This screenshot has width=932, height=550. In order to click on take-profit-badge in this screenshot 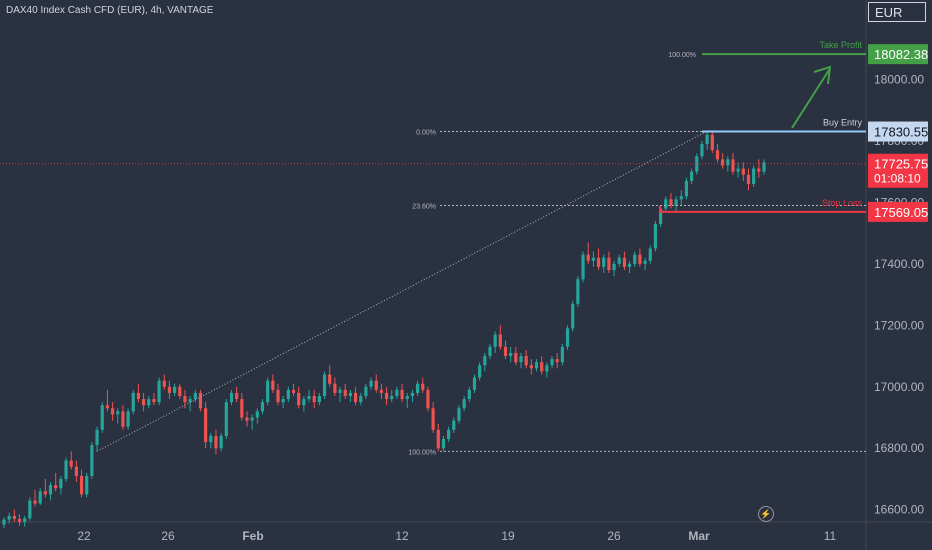, I will do `click(898, 54)`.